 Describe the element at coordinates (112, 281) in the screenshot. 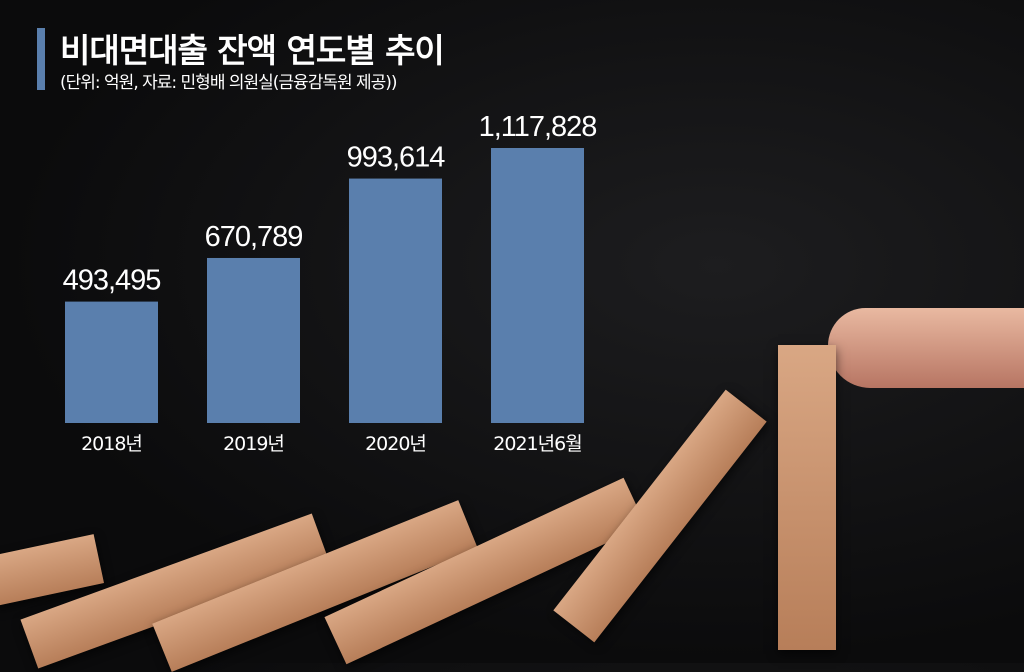

I see `data-label: 493,495` at that location.